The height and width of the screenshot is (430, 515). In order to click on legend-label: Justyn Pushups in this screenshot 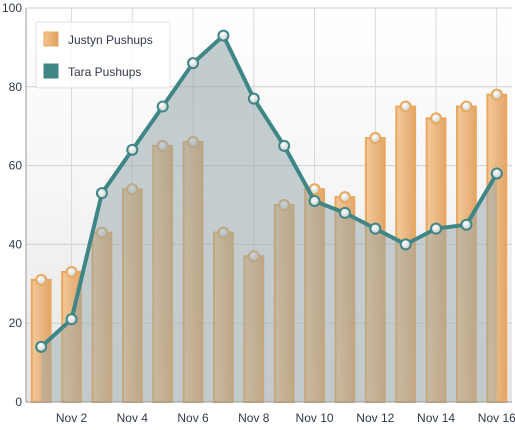, I will do `click(110, 40)`.